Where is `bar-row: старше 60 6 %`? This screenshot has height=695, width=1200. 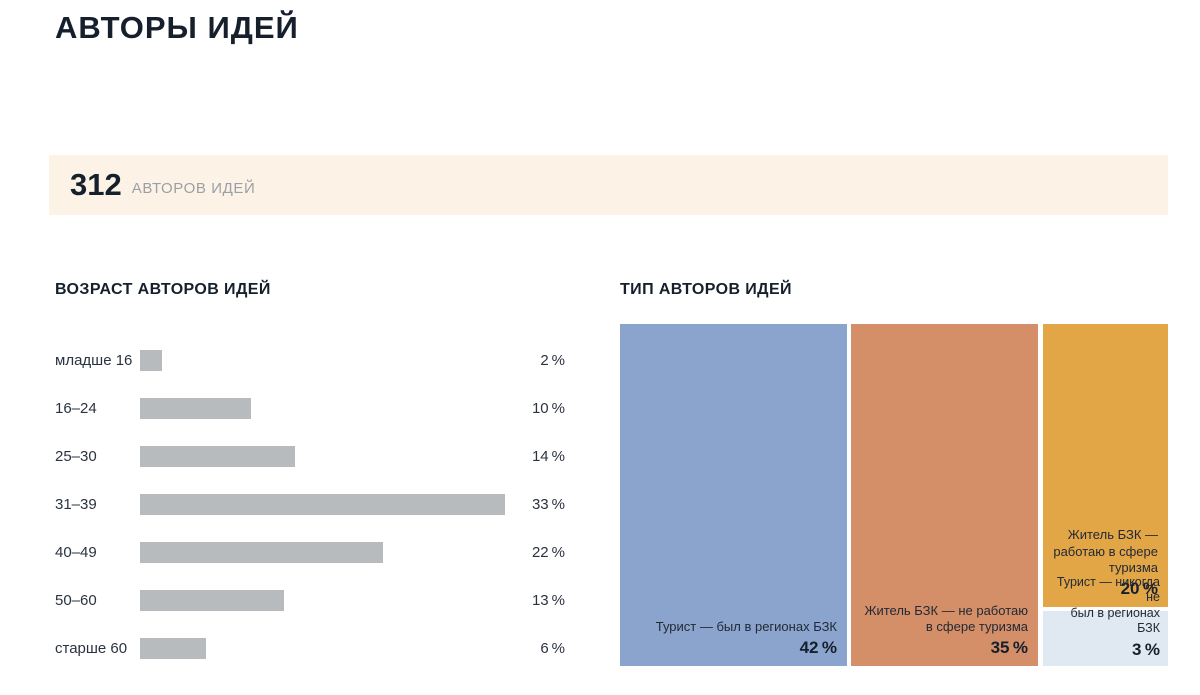 bar-row: старше 60 6 % is located at coordinates (310, 648).